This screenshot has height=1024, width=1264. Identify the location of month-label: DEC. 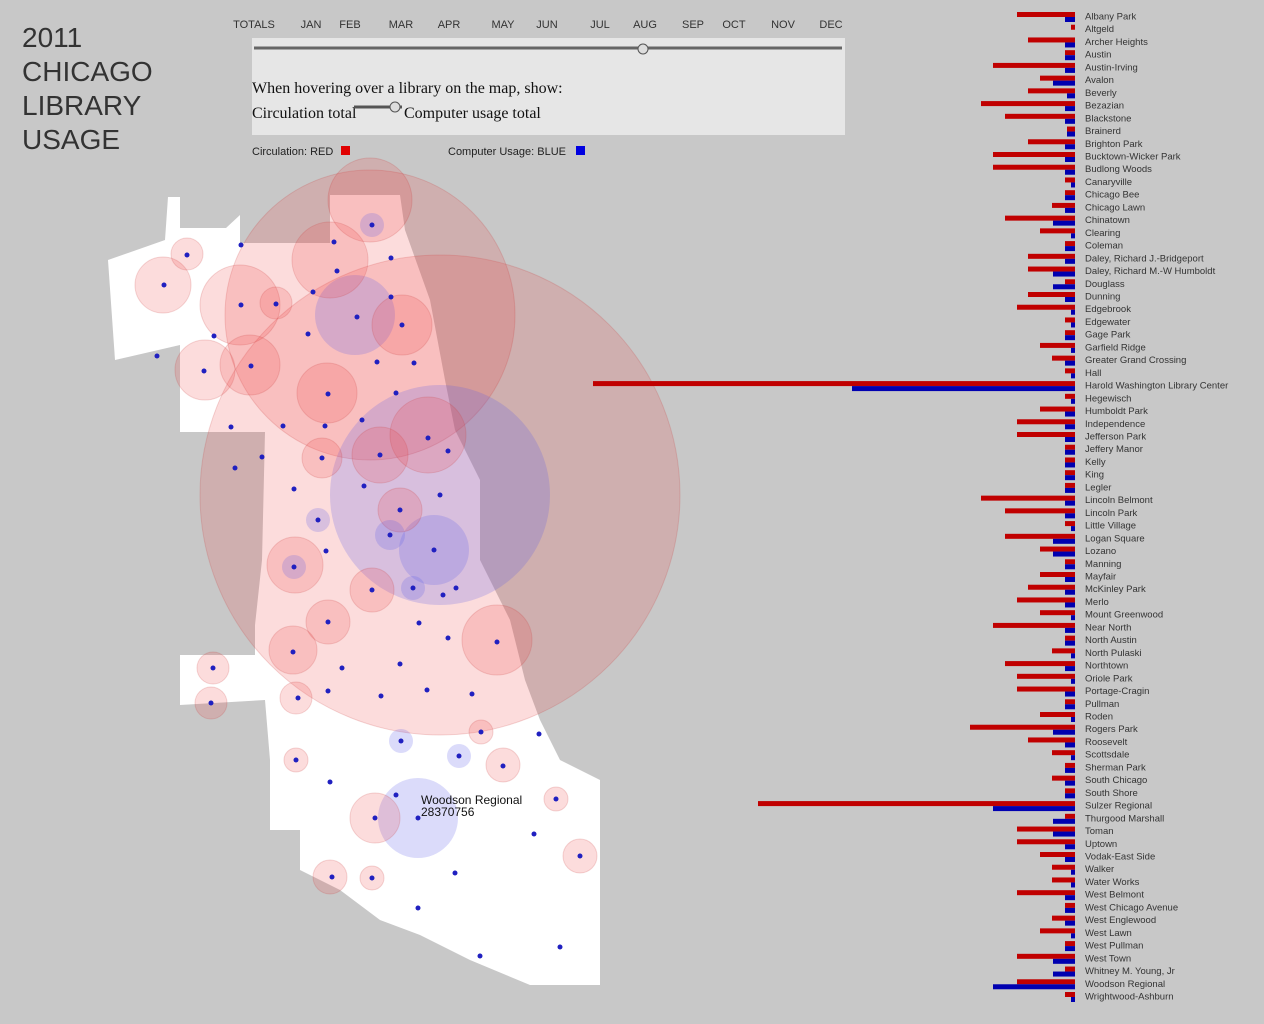
(830, 25).